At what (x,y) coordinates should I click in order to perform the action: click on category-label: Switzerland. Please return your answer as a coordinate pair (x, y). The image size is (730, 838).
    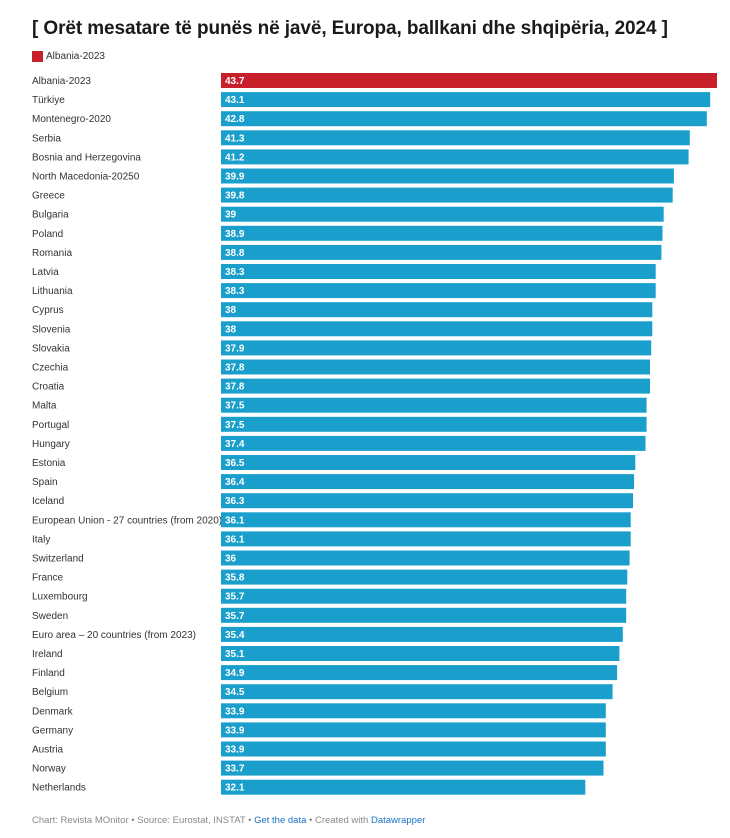
    Looking at the image, I should click on (58, 559).